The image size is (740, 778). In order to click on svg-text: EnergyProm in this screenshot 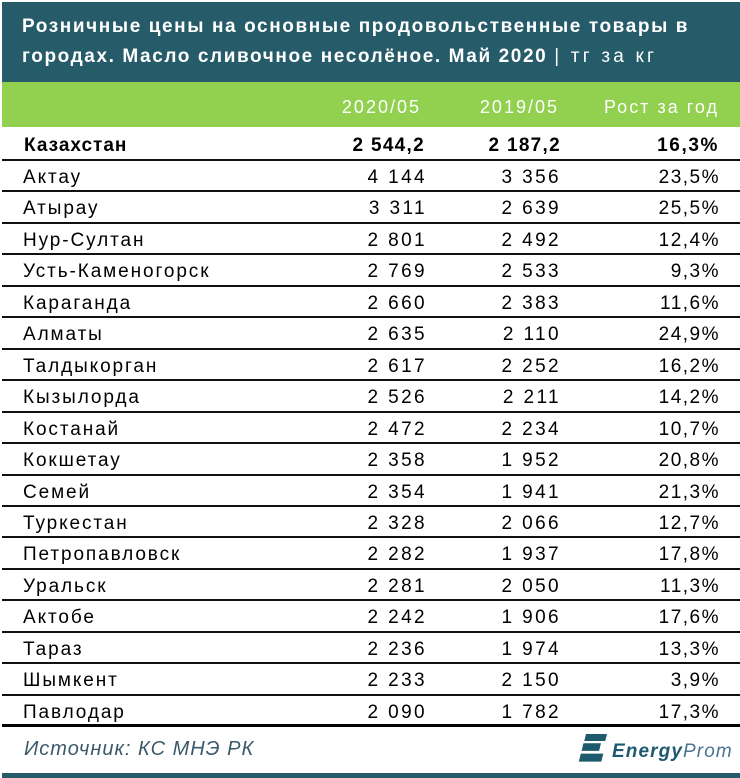, I will do `click(672, 751)`.